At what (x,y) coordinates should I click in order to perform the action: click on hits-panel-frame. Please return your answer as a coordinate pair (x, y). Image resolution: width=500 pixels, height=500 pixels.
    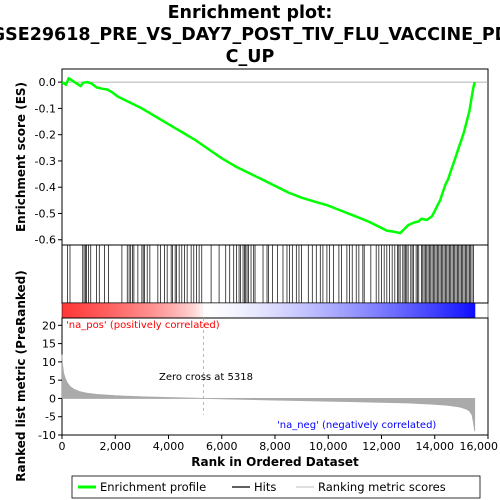
    Looking at the image, I should click on (275, 274).